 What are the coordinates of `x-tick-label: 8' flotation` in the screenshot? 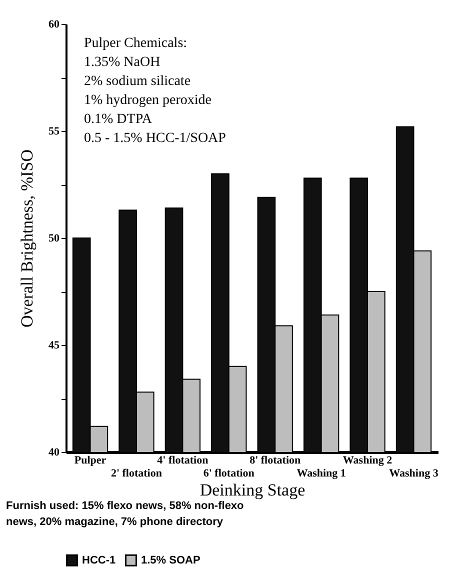 It's located at (275, 460).